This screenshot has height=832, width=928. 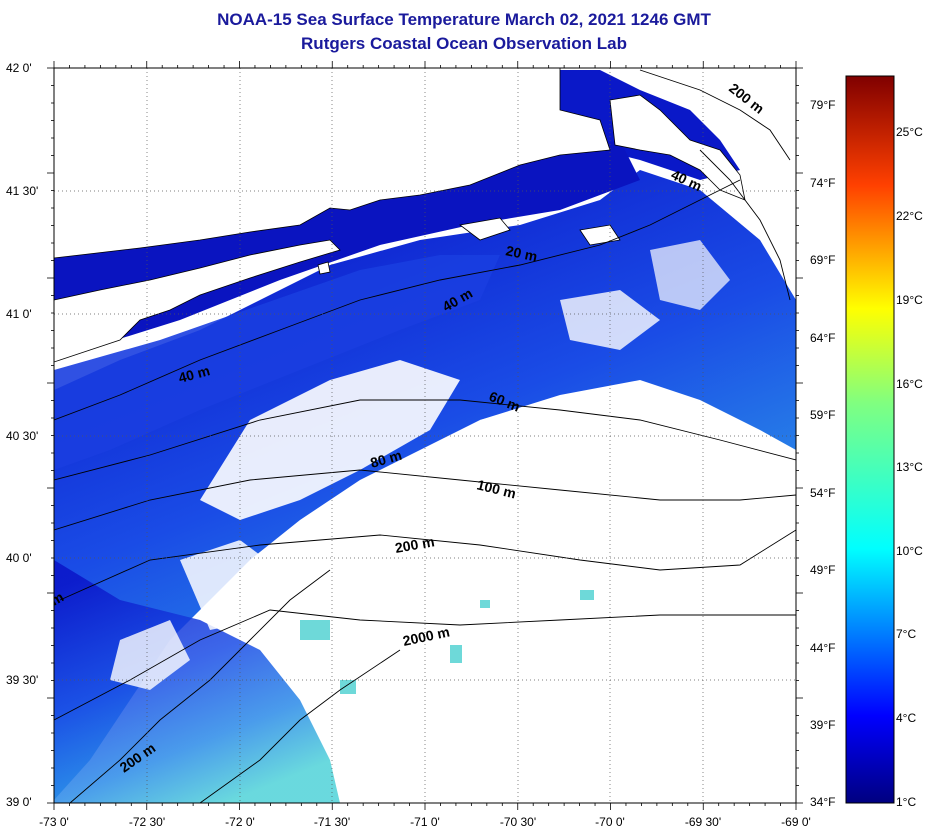 I want to click on fahrenheit-tick-label: 79°F, so click(x=822, y=105).